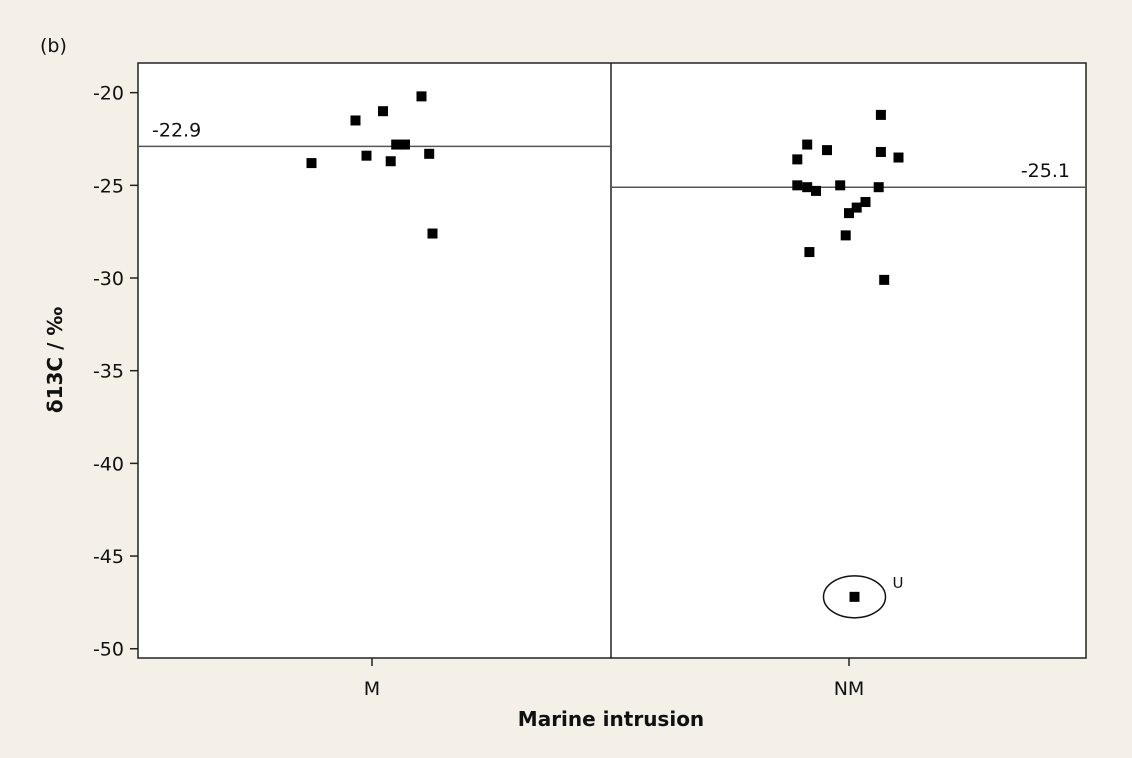 The width and height of the screenshot is (1132, 758). Describe the element at coordinates (612, 153) in the screenshot. I see `mean-lines: -22.9 -25.1` at that location.